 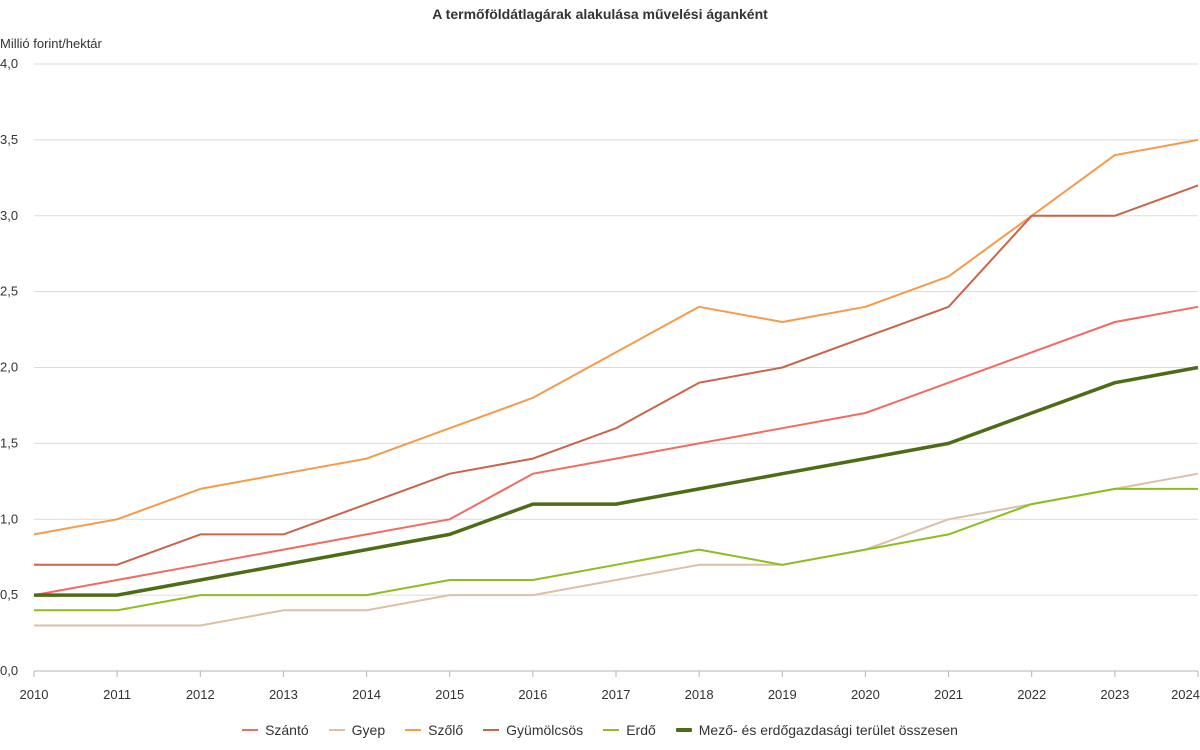 I want to click on x-tick-label: 2015, so click(x=449, y=694).